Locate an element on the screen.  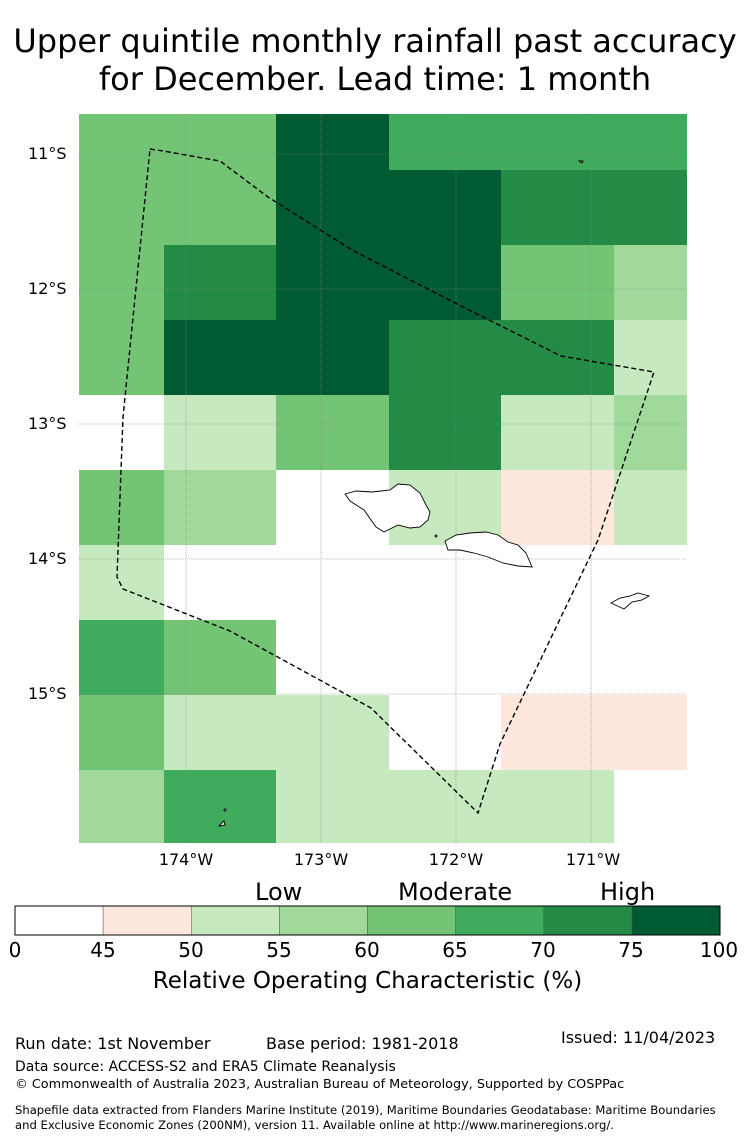
swains-island is located at coordinates (580, 162).